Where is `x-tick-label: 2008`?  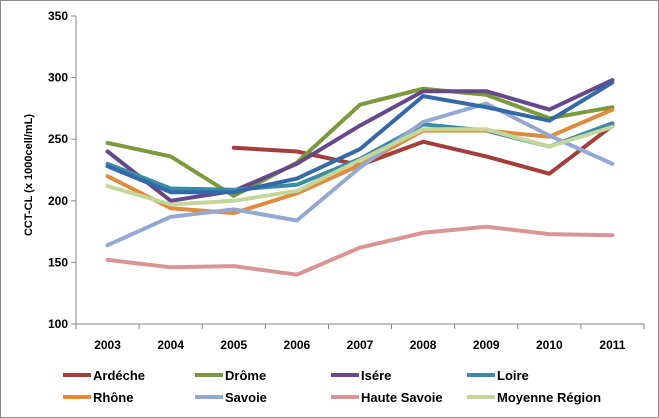 x-tick-label: 2008 is located at coordinates (423, 345).